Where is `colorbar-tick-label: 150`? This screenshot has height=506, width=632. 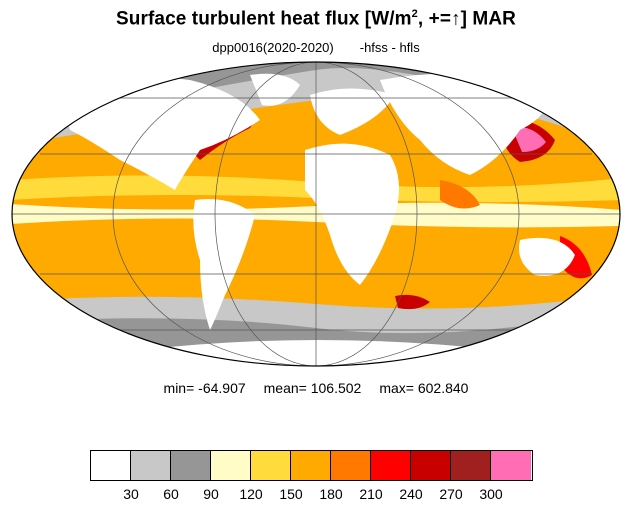 colorbar-tick-label: 150 is located at coordinates (291, 494).